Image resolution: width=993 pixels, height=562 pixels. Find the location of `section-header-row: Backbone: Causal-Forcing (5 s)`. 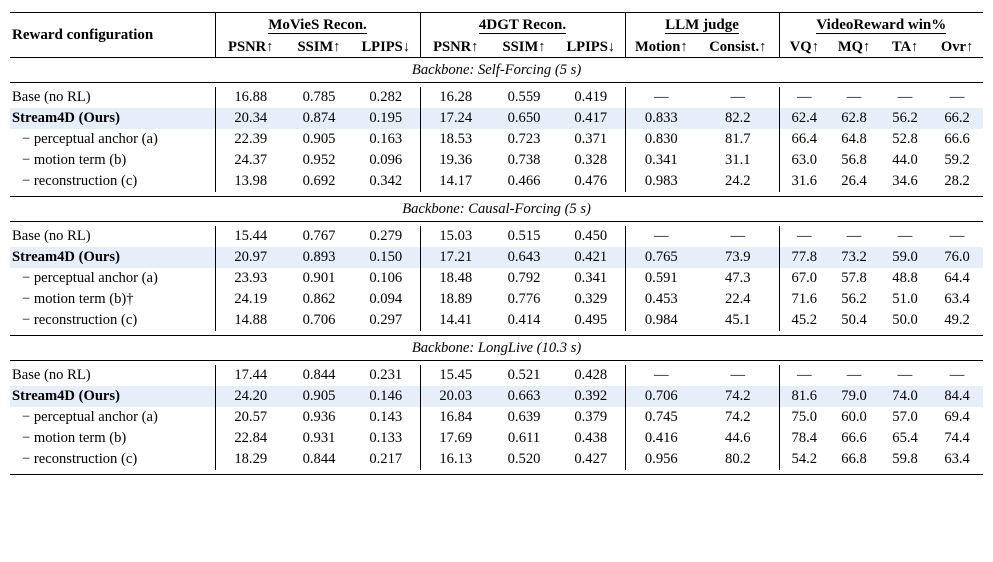

section-header-row: Backbone: Causal-Forcing (5 s) is located at coordinates (497, 209).